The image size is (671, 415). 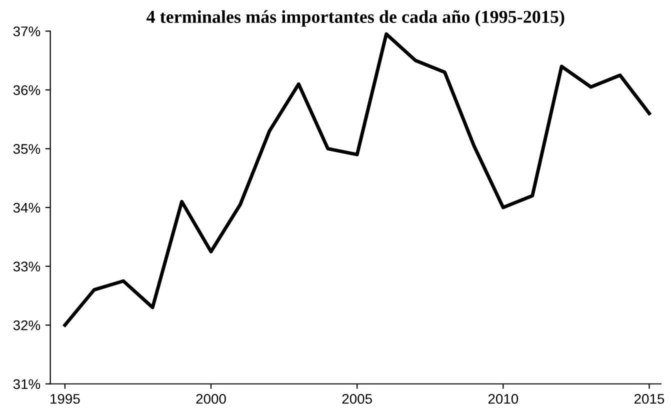 What do you see at coordinates (211, 399) in the screenshot?
I see `x-tick-label: 2000` at bounding box center [211, 399].